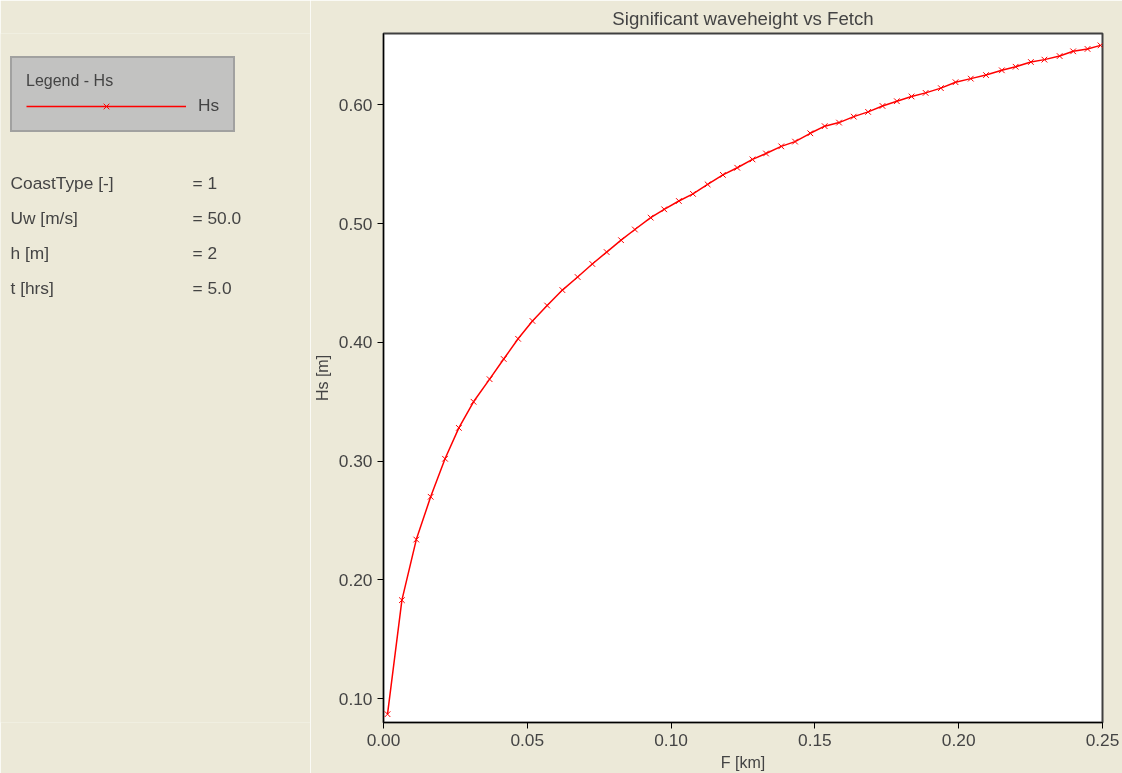 This screenshot has height=773, width=1122. I want to click on x-tick-label: 0.05, so click(527, 739).